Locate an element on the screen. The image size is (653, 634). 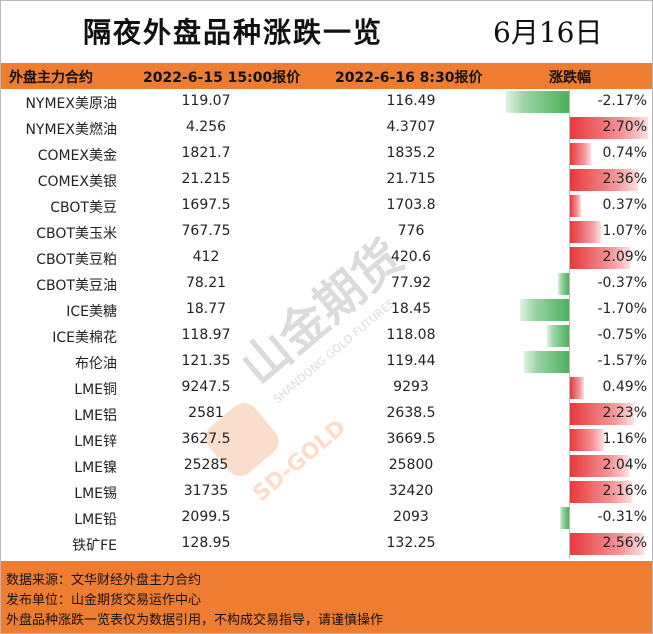
contract-name: LME铜 is located at coordinates (95, 390).